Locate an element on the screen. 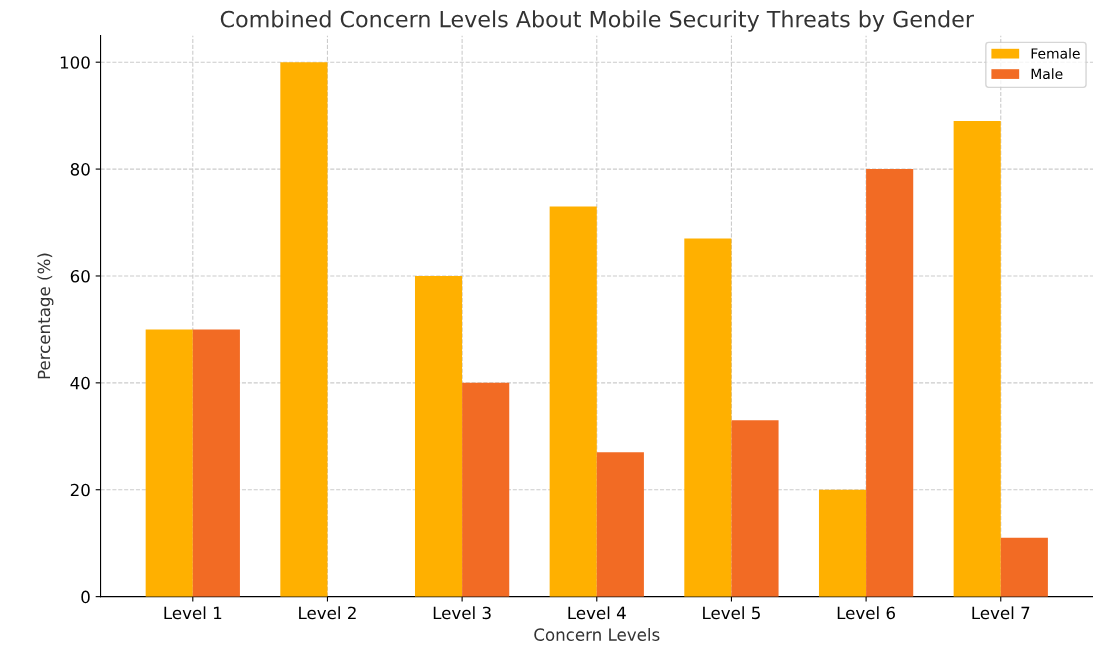  y-tick-label: 0 is located at coordinates (85, 597).